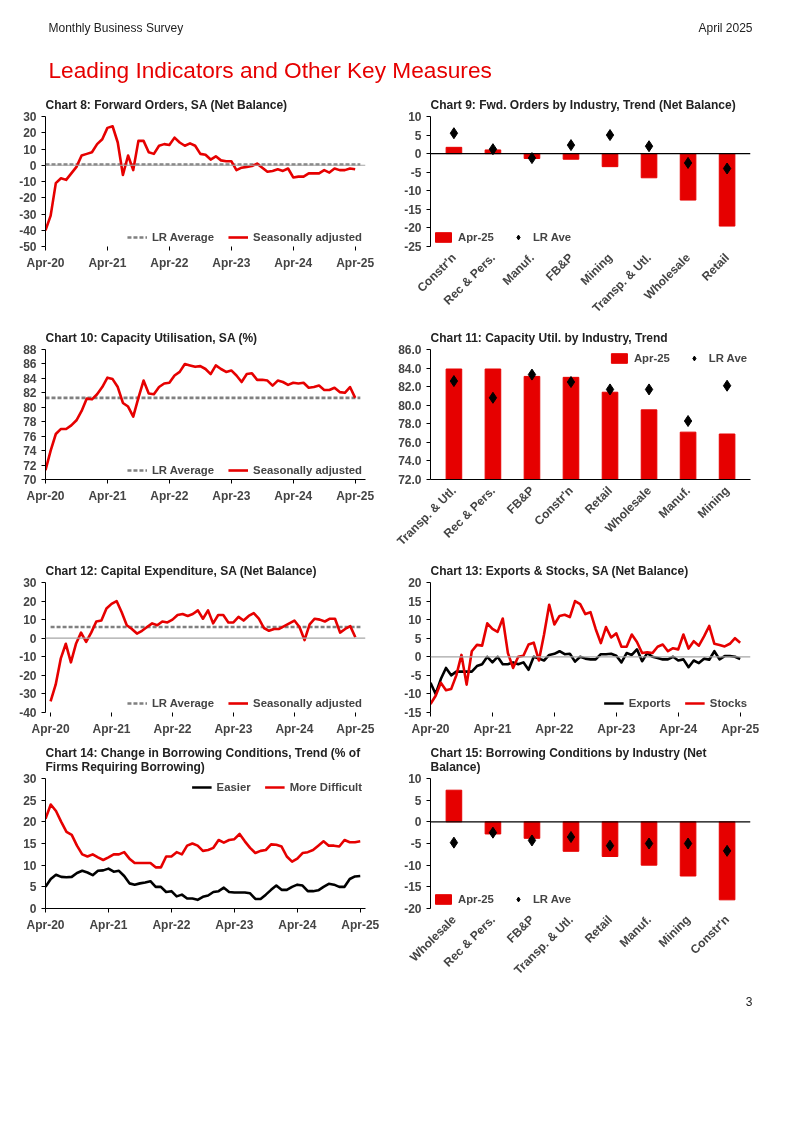 The height and width of the screenshot is (1130, 800). Describe the element at coordinates (181, 570) in the screenshot. I see `chart-title: Chart 12: Capital Expenditure, SA (Net Balance)` at that location.